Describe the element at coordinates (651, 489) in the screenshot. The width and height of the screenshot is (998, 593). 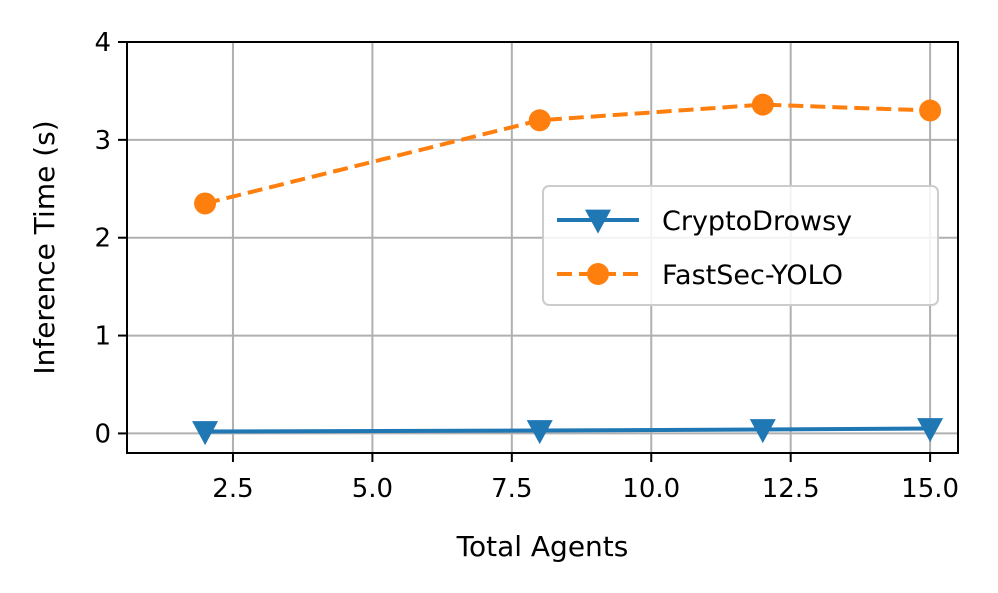
I see `x-tick-label: 10.0` at that location.